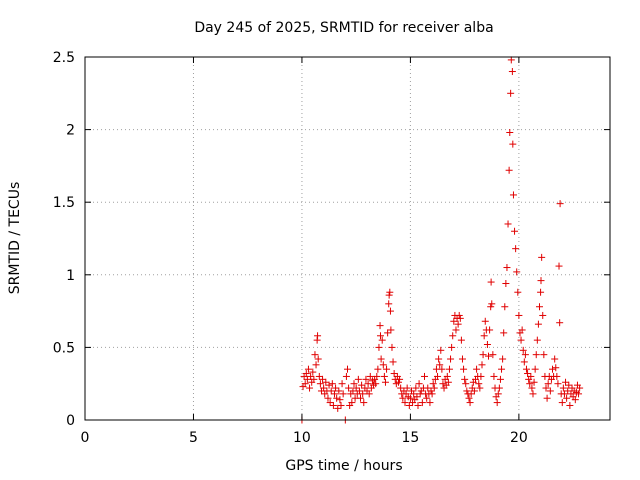 This screenshot has height=480, width=640. What do you see at coordinates (15, 238) in the screenshot?
I see `y-axis-label: SRMTID / TECUs` at bounding box center [15, 238].